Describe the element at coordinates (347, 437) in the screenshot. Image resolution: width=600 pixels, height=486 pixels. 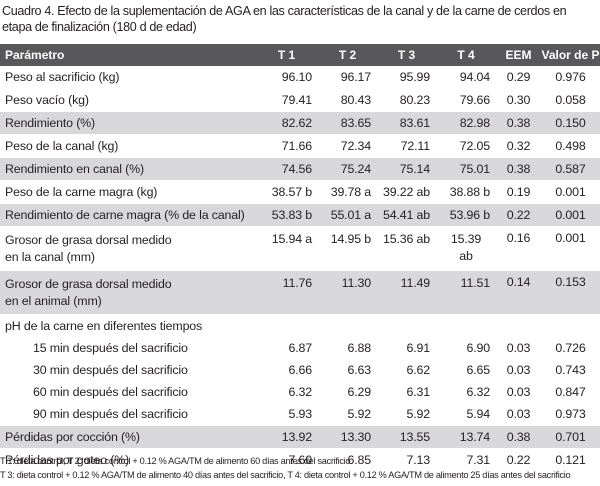
I see `cell-t2: 13.30` at that location.